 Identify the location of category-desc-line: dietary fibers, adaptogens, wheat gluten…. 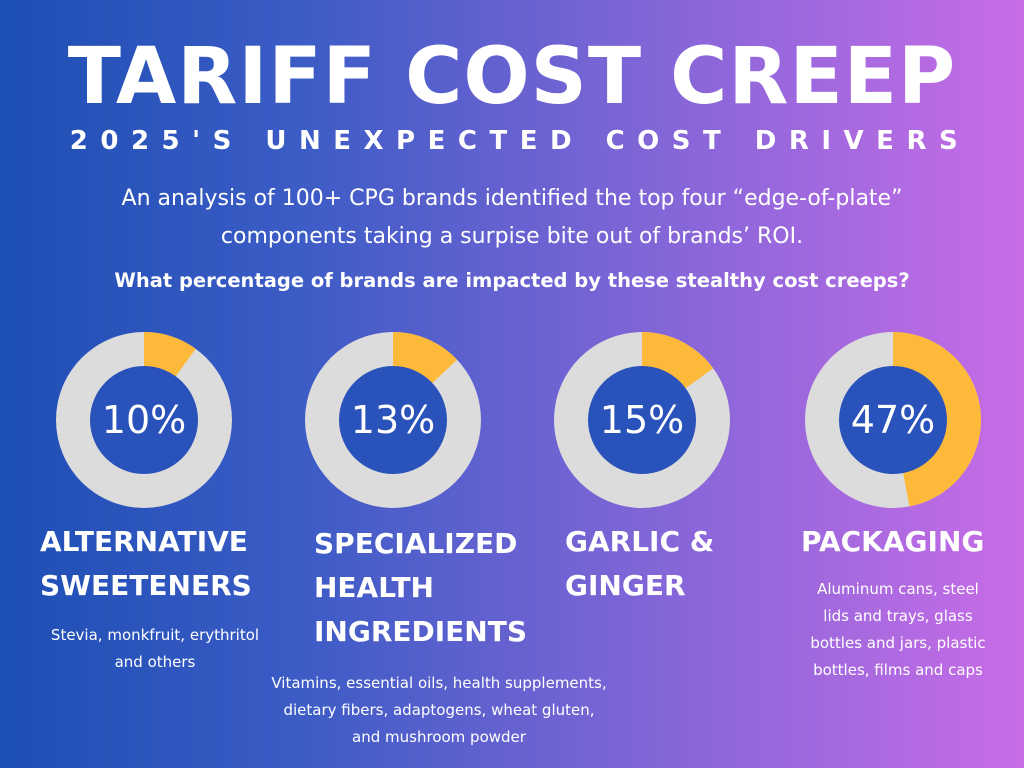
(439, 710).